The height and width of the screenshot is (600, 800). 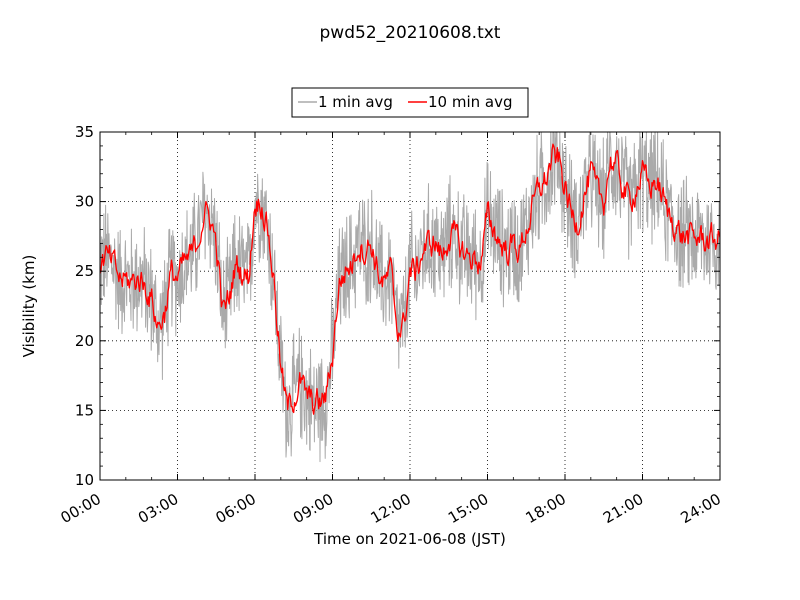 I want to click on y-axis-label: Visibility (km), so click(x=29, y=306).